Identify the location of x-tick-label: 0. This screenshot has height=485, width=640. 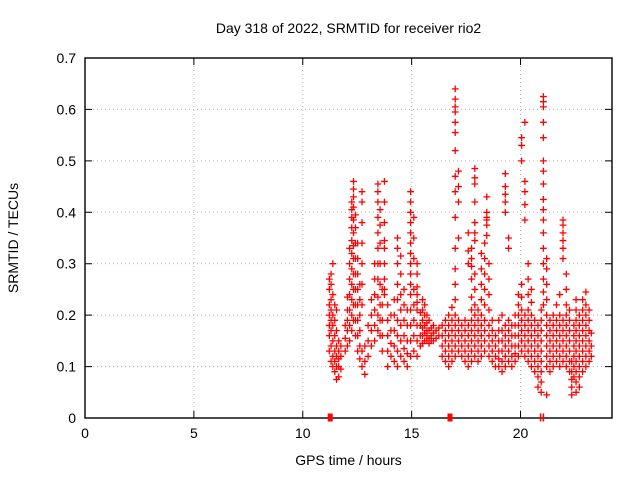
(85, 433).